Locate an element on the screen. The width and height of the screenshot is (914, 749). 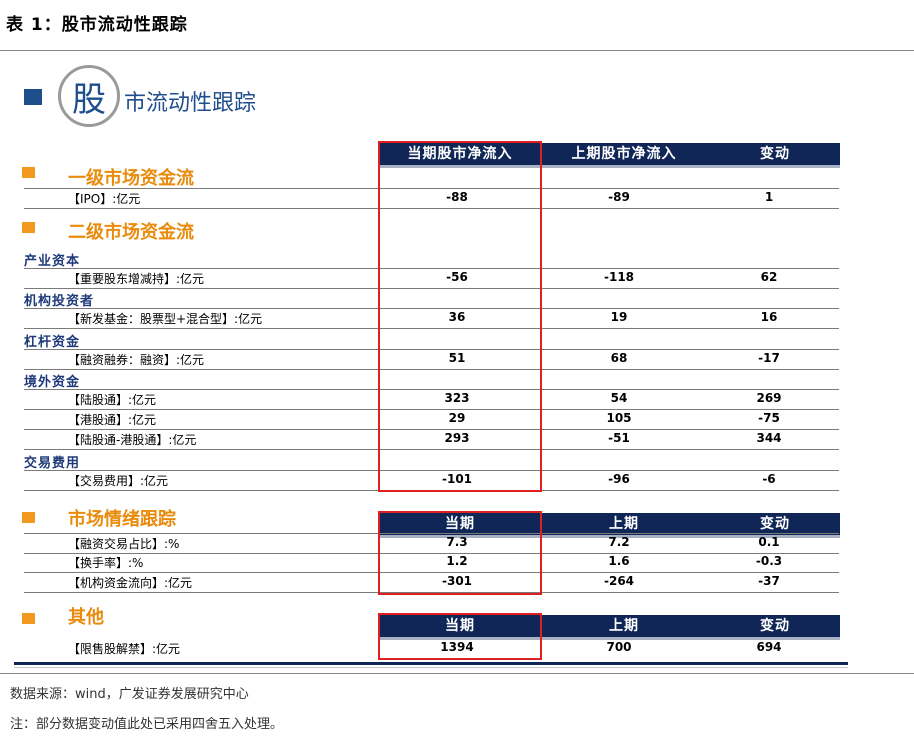
highlight-box-current-sentiment is located at coordinates (460, 553).